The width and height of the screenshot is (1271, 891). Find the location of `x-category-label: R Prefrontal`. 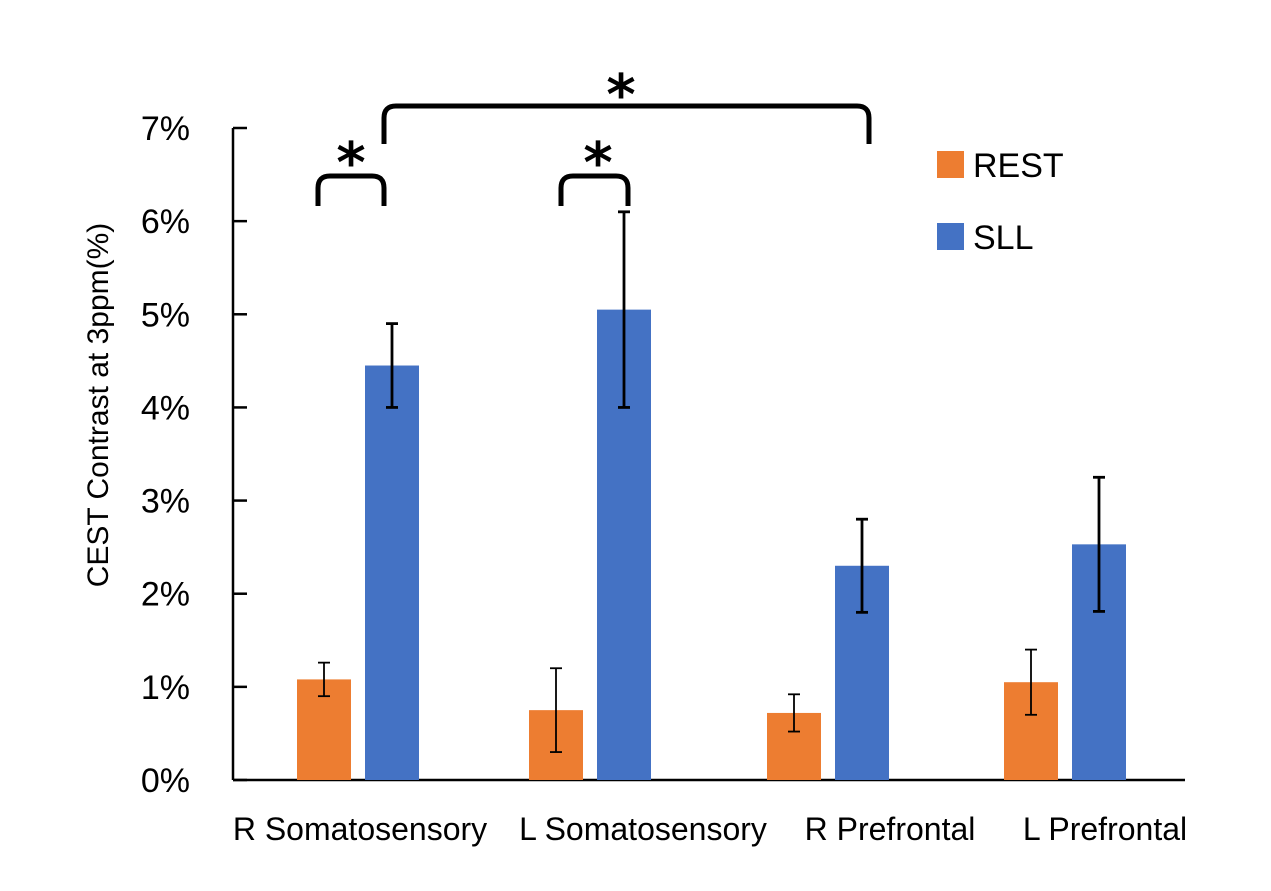

x-category-label: R Prefrontal is located at coordinates (890, 829).